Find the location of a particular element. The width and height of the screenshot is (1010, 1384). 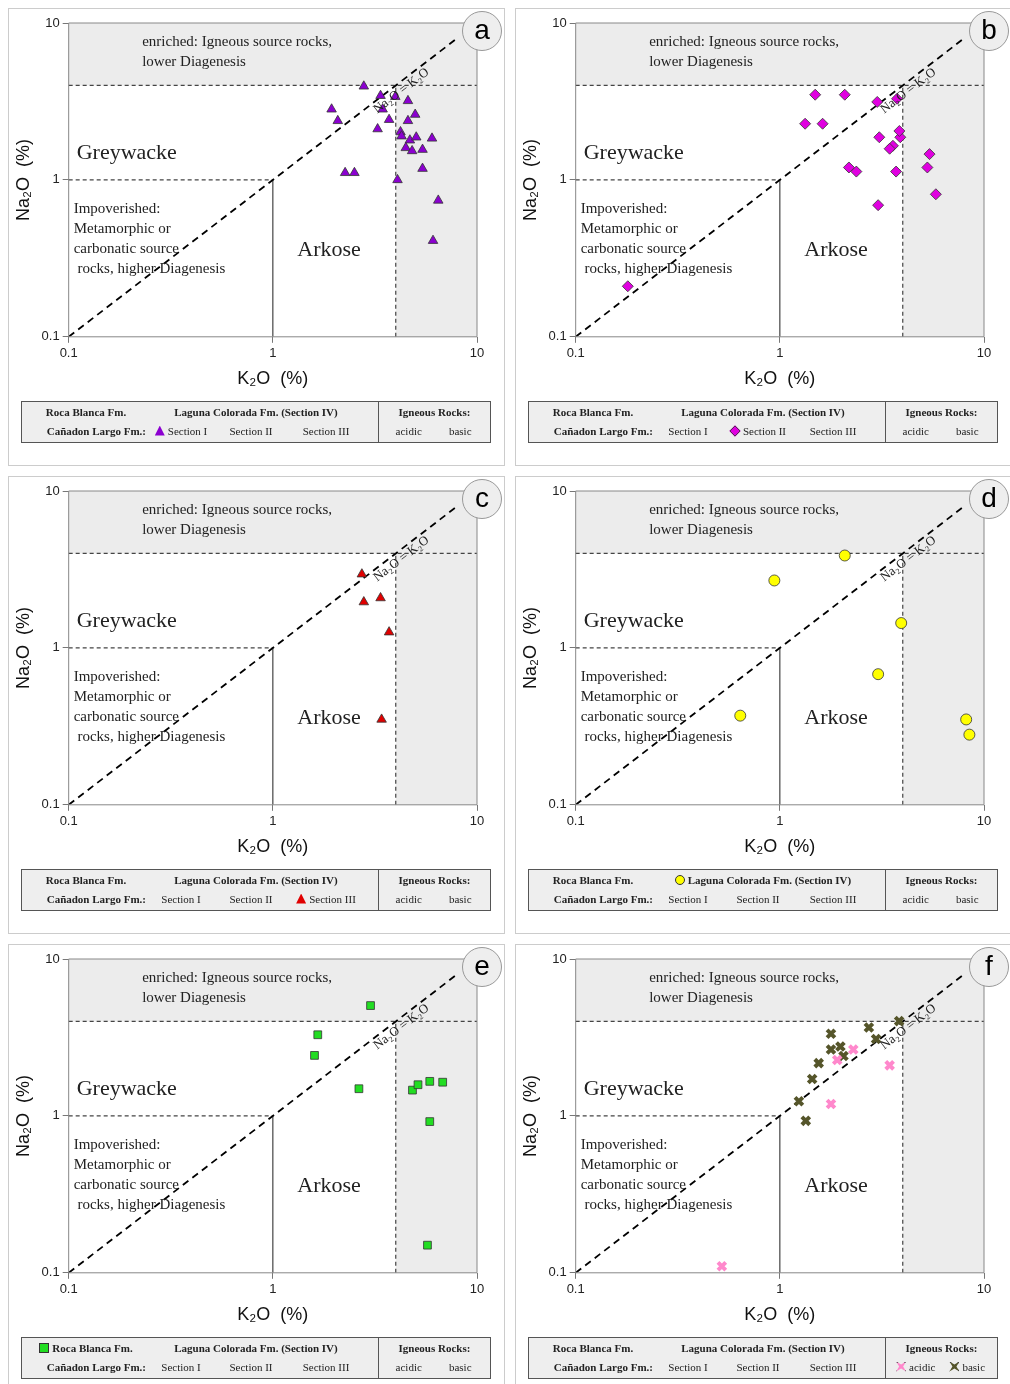

legend-label: Section III is located at coordinates (332, 898).